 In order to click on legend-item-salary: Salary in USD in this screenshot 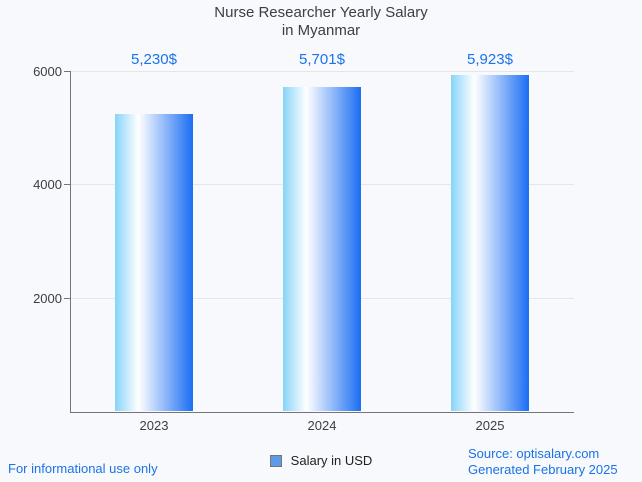, I will do `click(321, 460)`.